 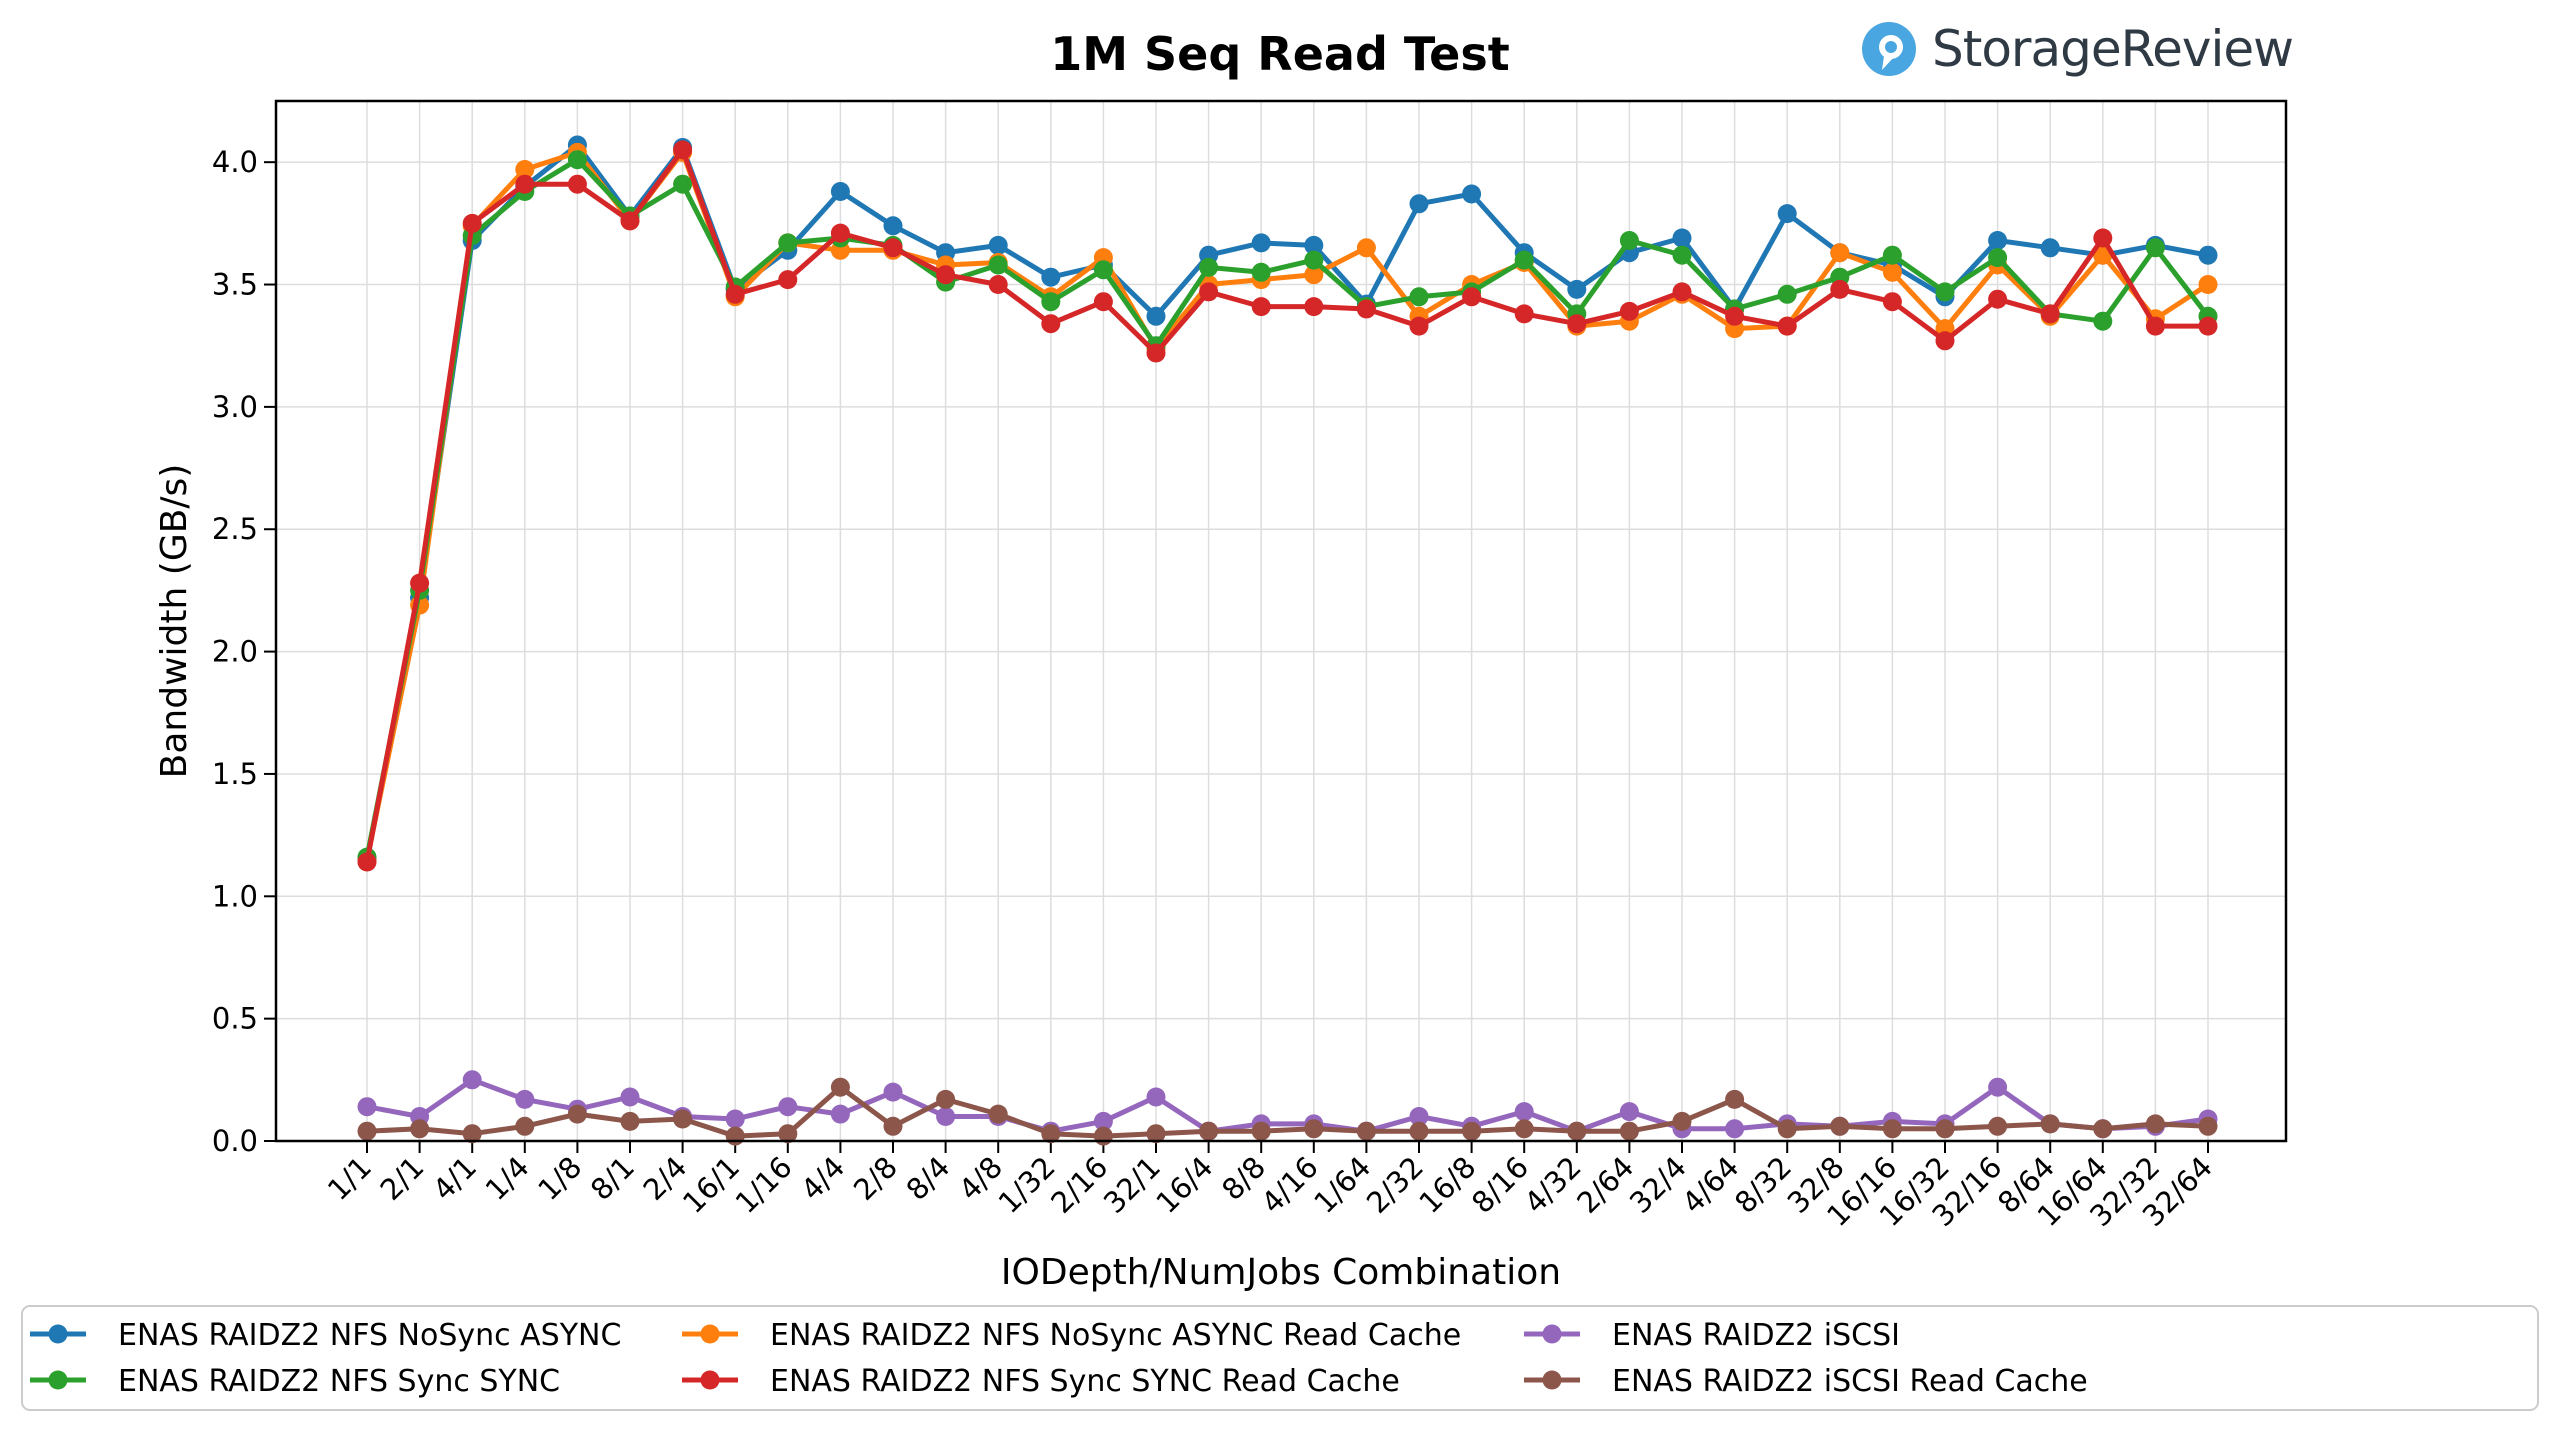 What do you see at coordinates (1079, 1185) in the screenshot?
I see `x-tick-label: 2/16` at bounding box center [1079, 1185].